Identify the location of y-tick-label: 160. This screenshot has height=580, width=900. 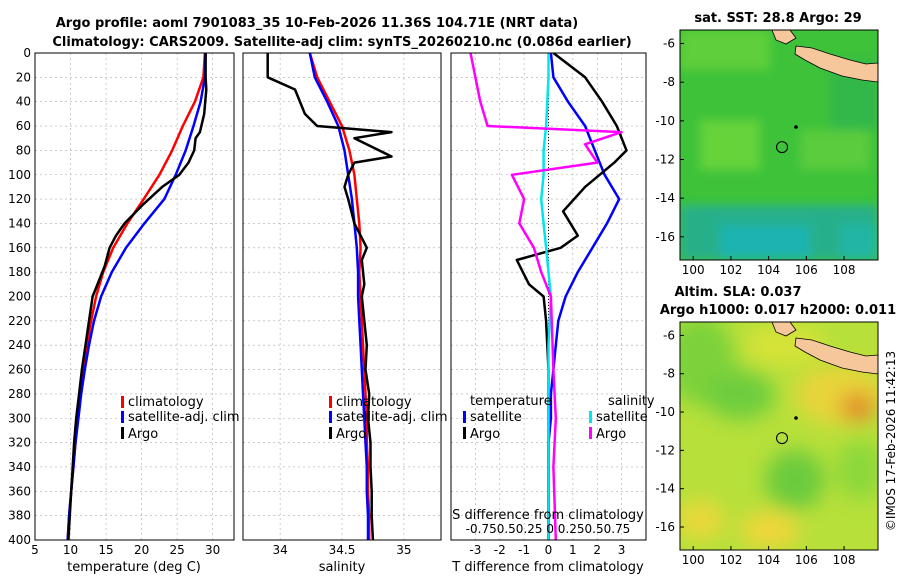
(19, 248).